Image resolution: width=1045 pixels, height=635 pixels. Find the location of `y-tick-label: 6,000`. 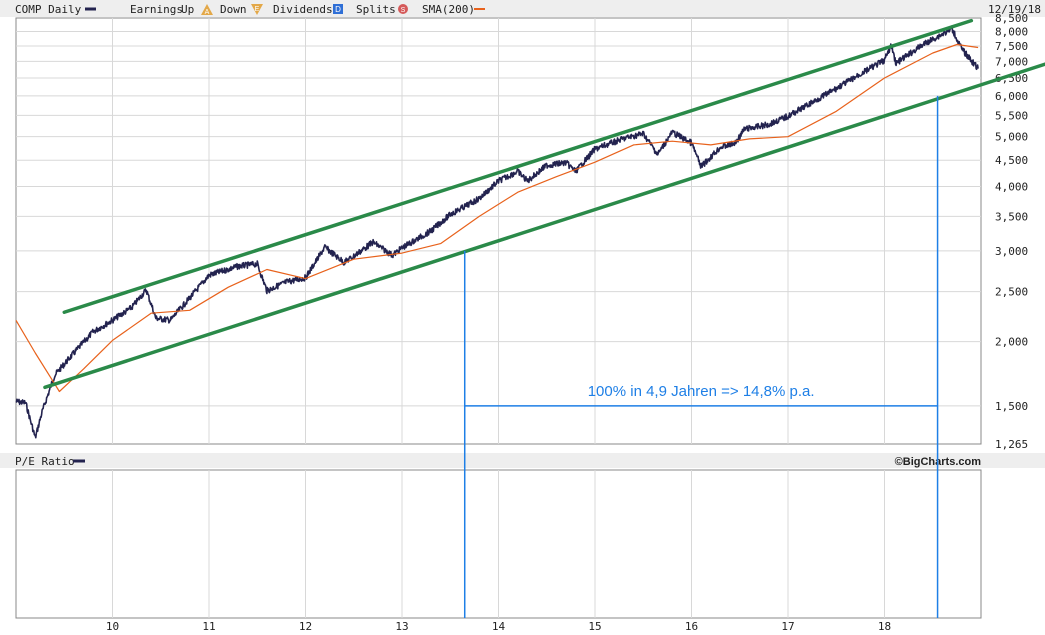

y-tick-label: 6,000 is located at coordinates (1011, 96).